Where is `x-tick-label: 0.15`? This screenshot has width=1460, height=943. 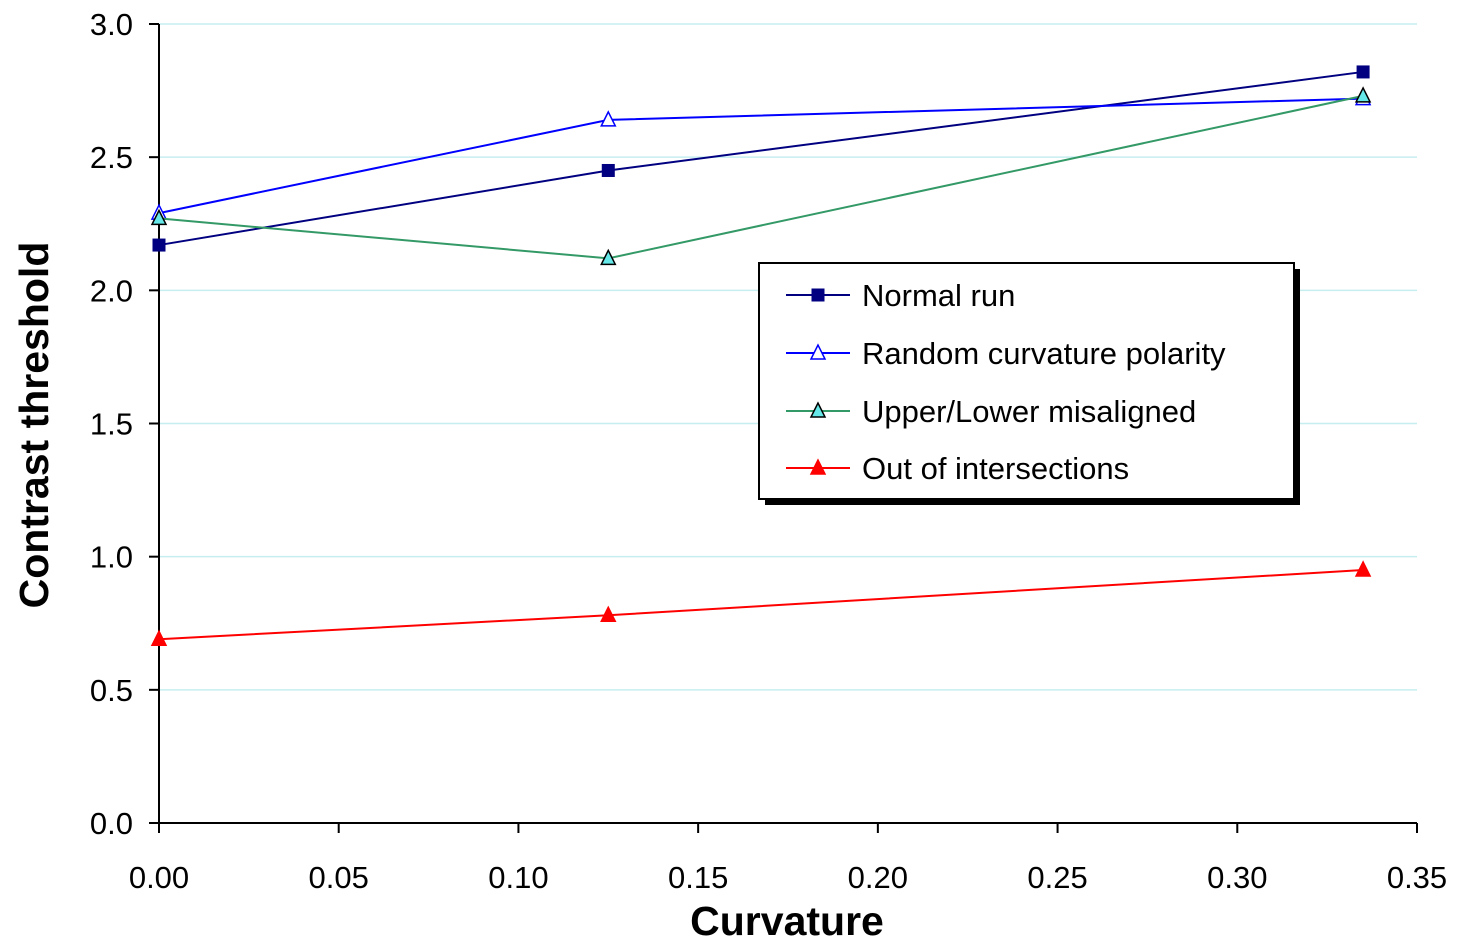 x-tick-label: 0.15 is located at coordinates (698, 877).